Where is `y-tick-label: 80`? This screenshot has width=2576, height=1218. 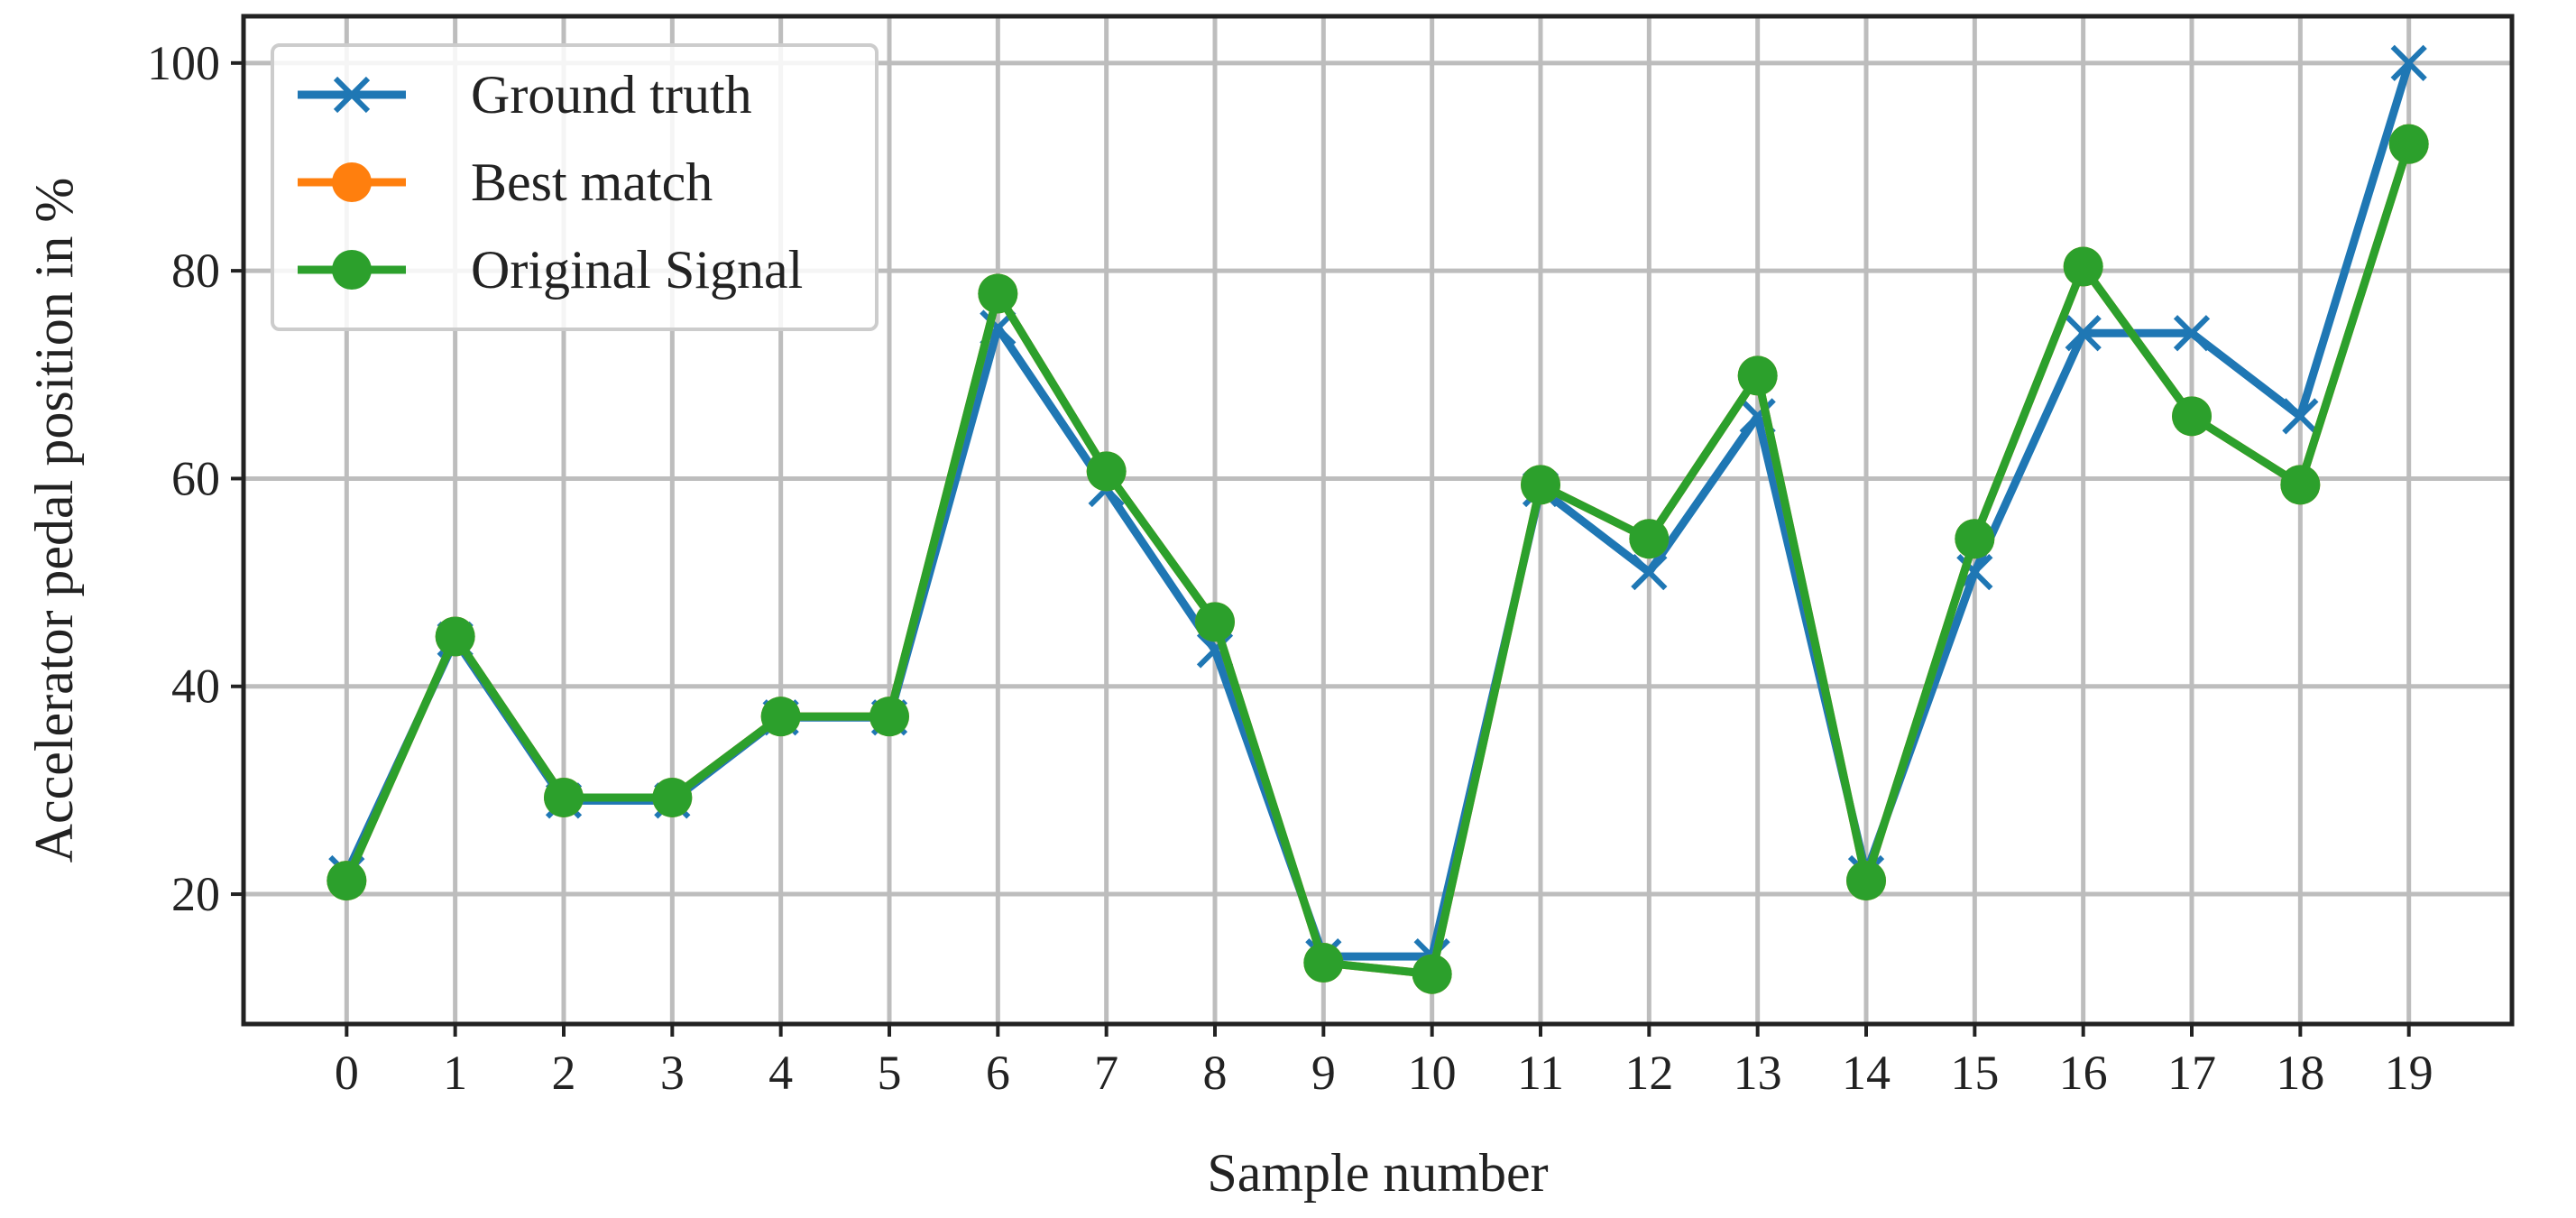 y-tick-label: 80 is located at coordinates (195, 271).